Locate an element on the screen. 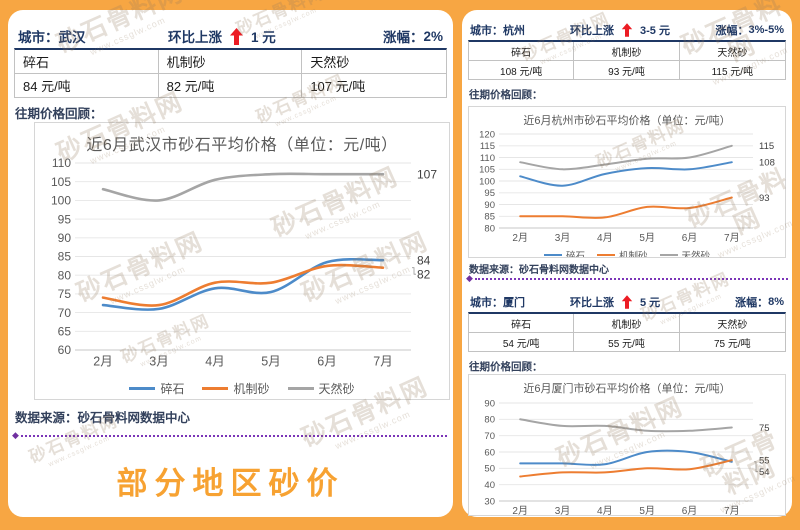  material-name-cell: 机制砂 is located at coordinates (230, 62).